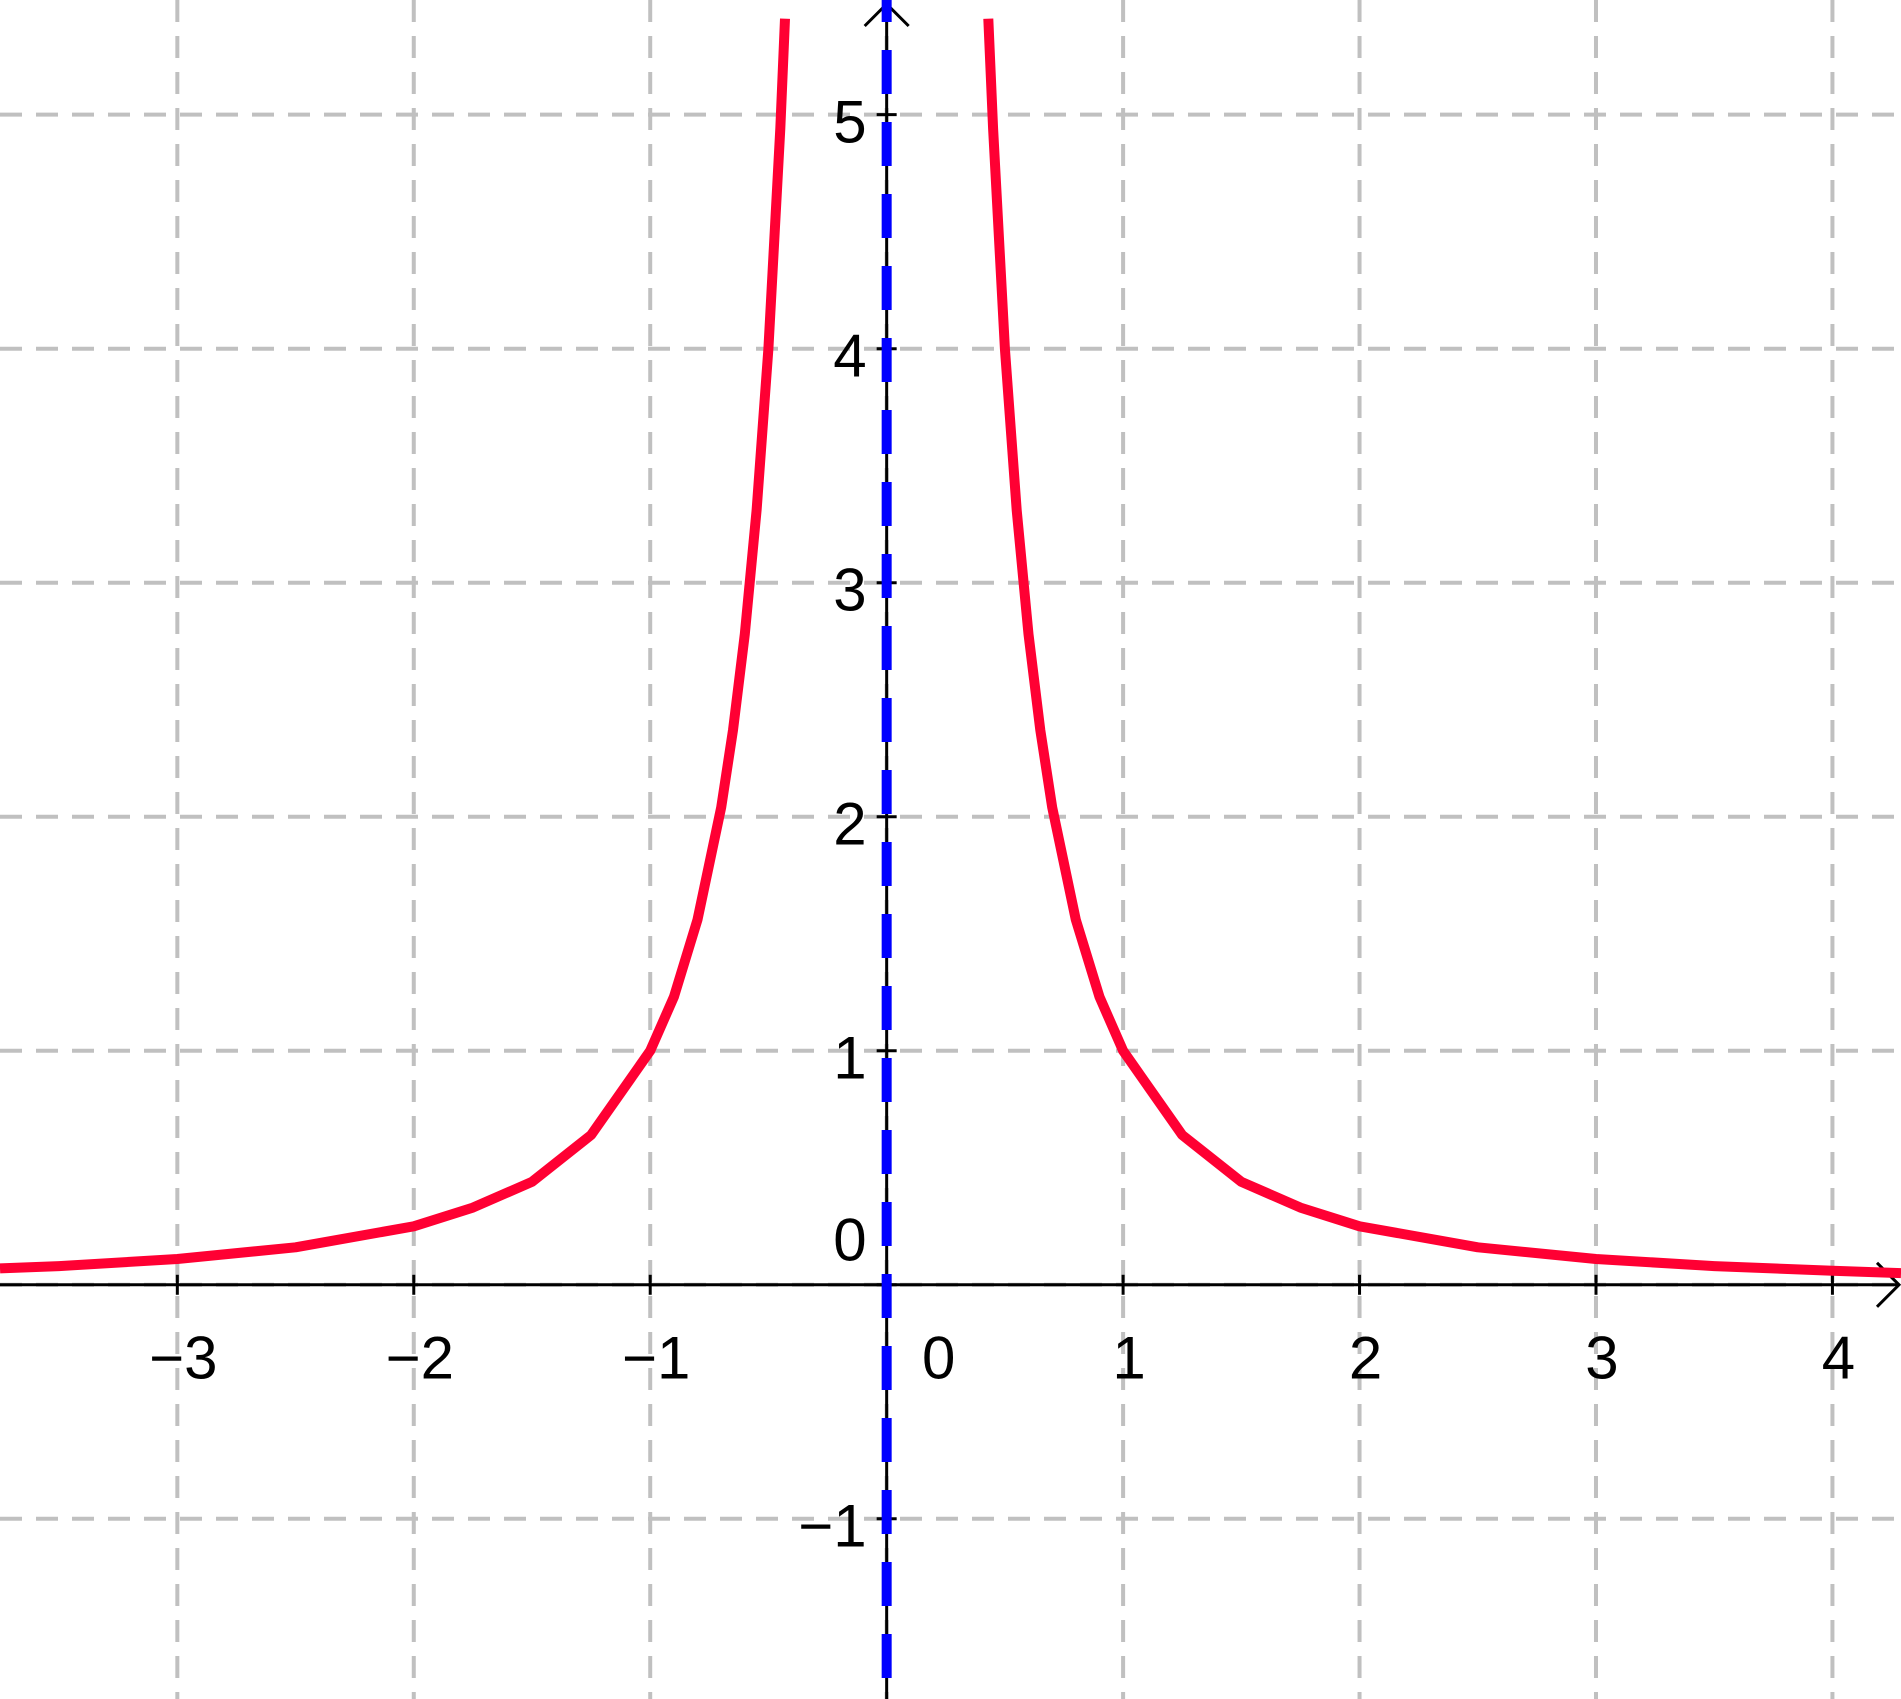  Describe the element at coordinates (420, 1358) in the screenshot. I see `x-tick-label: −2` at that location.